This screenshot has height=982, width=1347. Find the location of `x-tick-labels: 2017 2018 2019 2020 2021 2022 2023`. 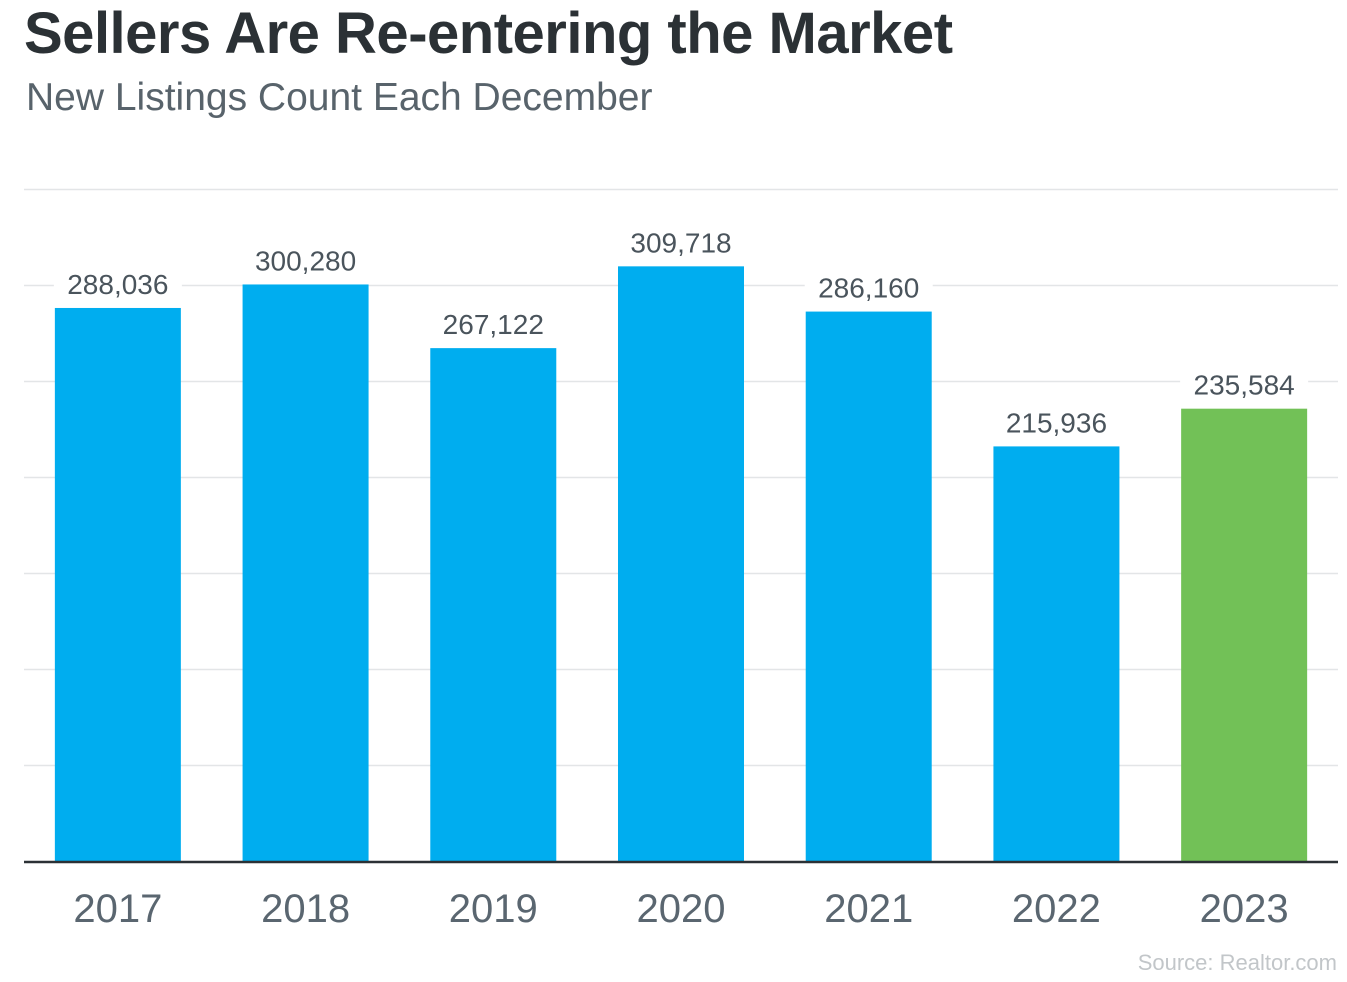

x-tick-labels: 2017 2018 2019 2020 2021 2022 2023 is located at coordinates (680, 909).